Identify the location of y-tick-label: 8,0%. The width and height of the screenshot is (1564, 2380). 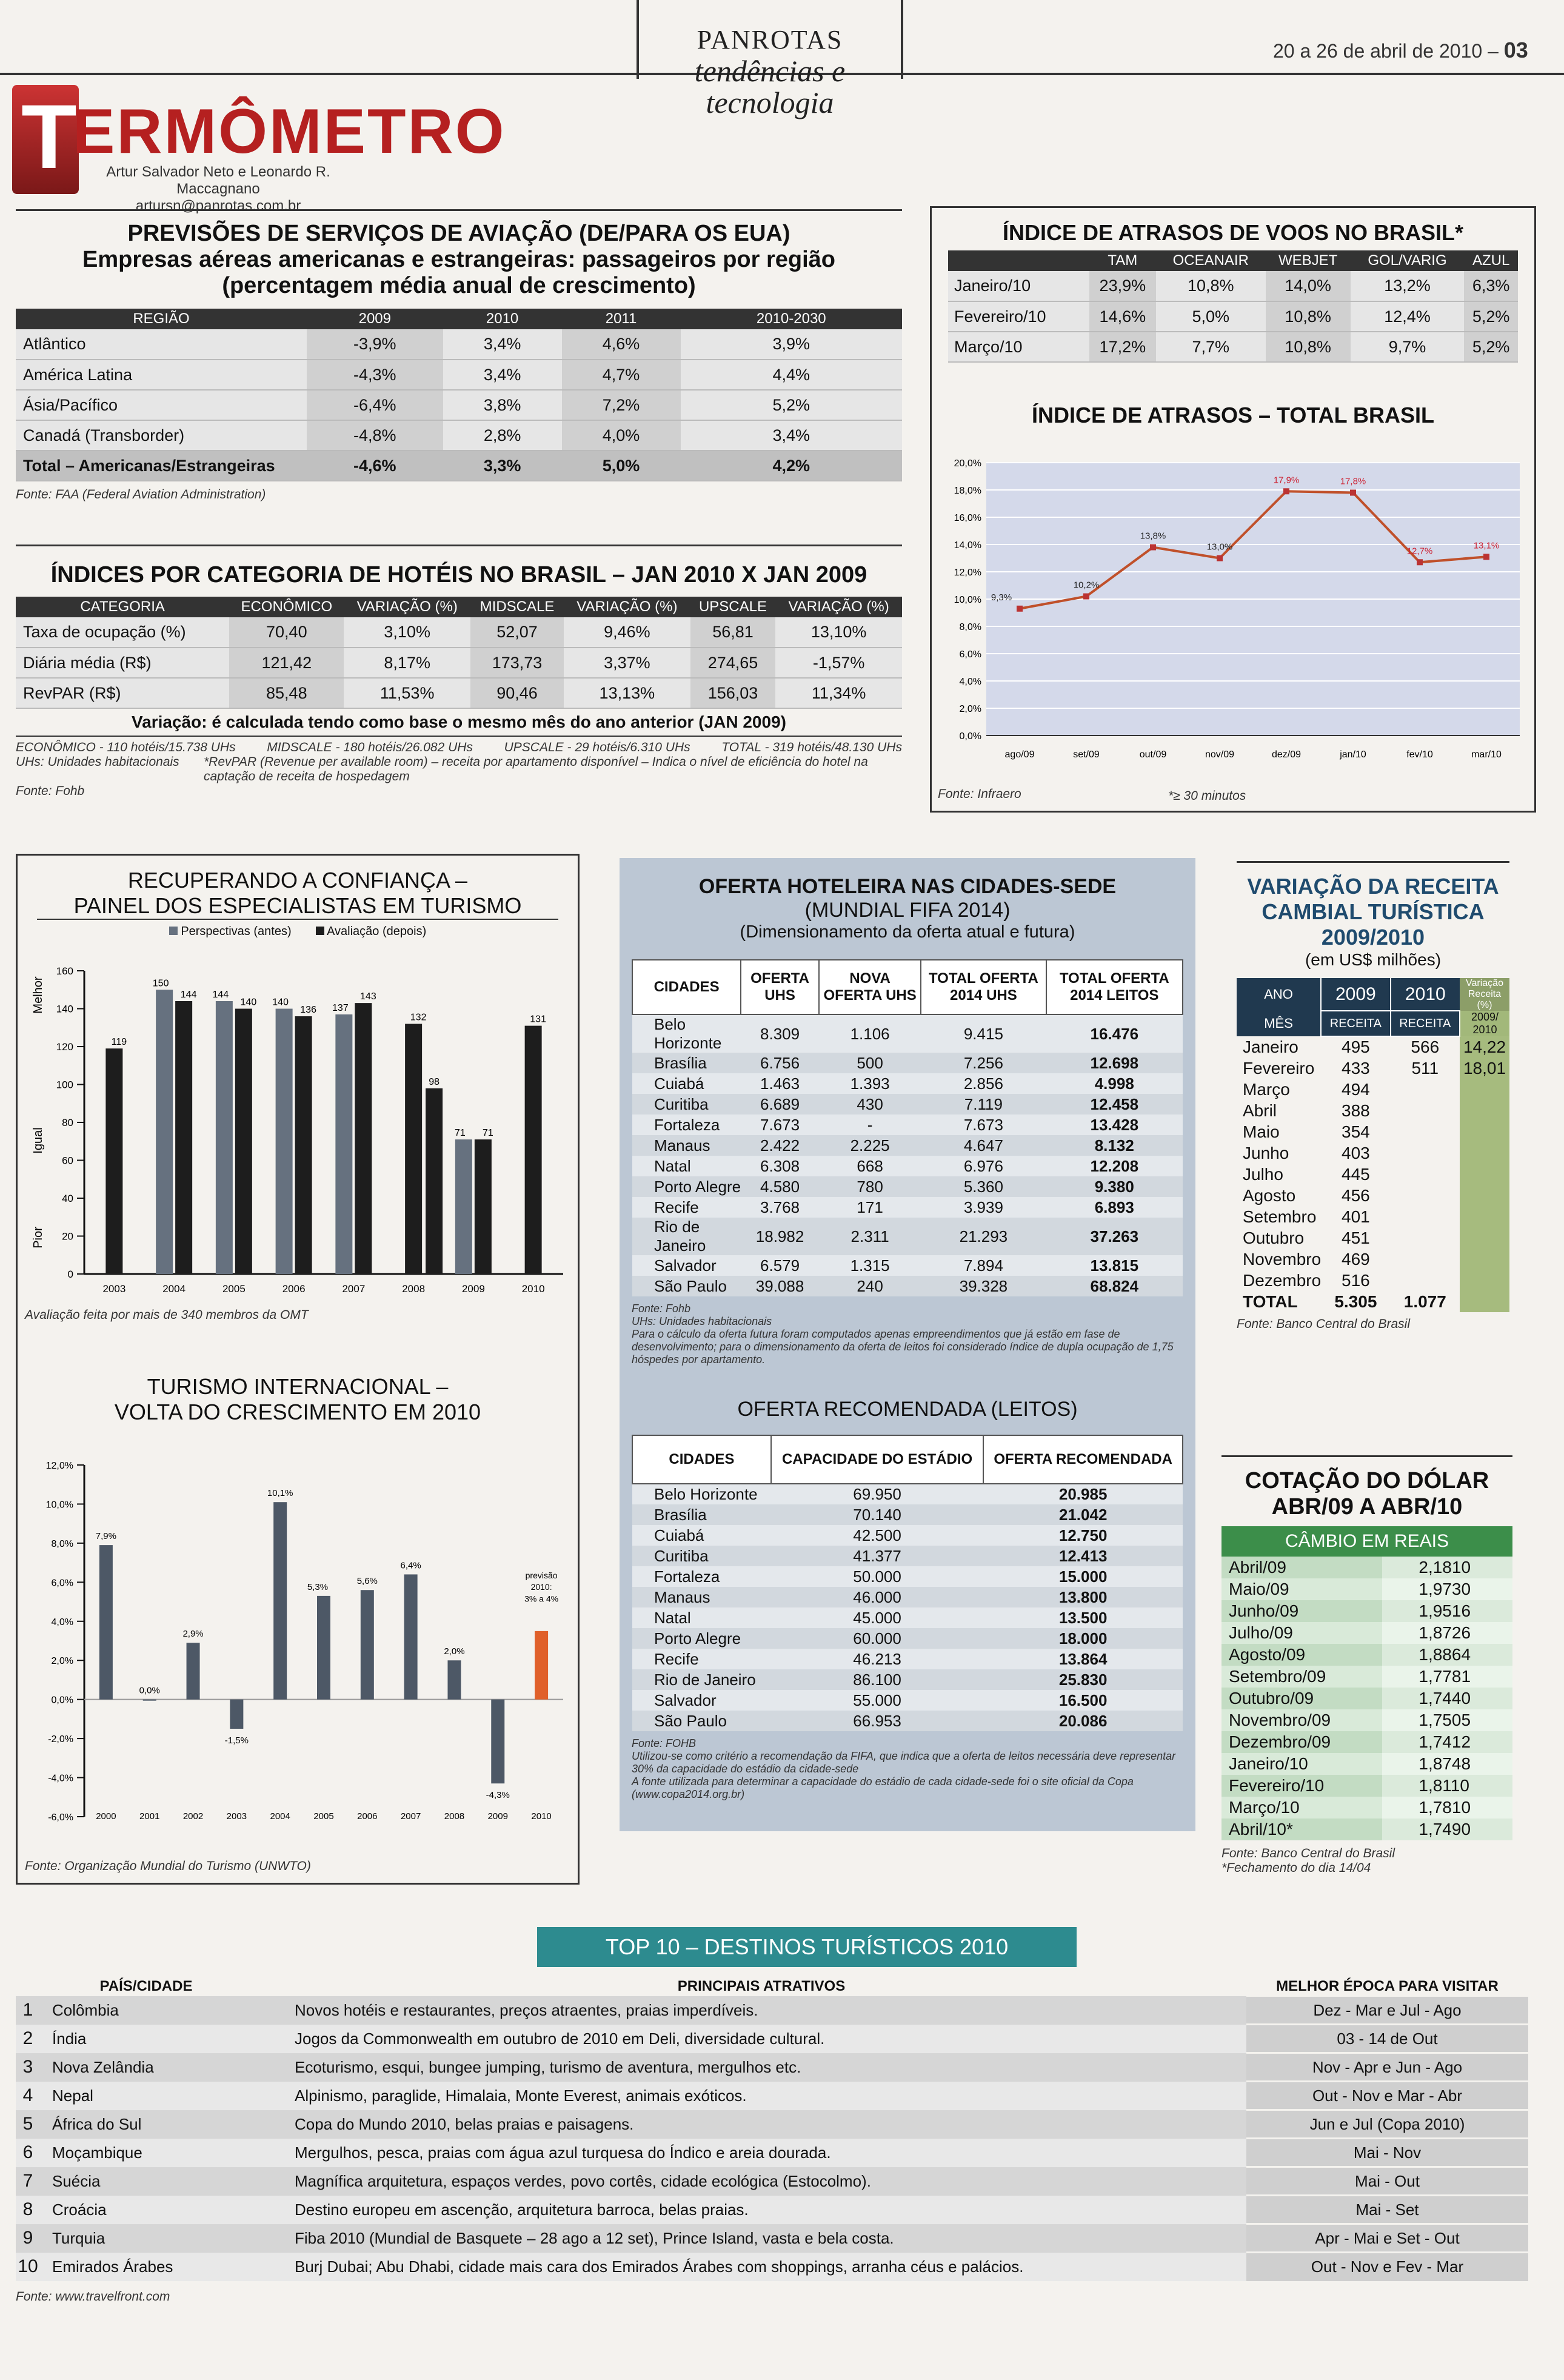
(63, 1544).